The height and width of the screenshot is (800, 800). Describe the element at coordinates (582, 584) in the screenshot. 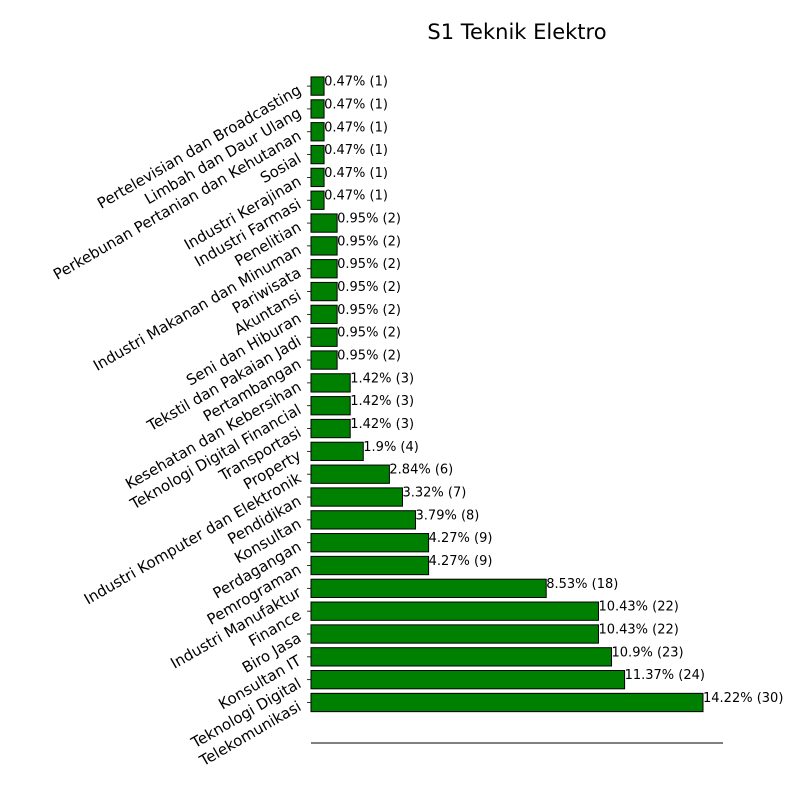

I see `data-label: 8.53% (18)` at that location.